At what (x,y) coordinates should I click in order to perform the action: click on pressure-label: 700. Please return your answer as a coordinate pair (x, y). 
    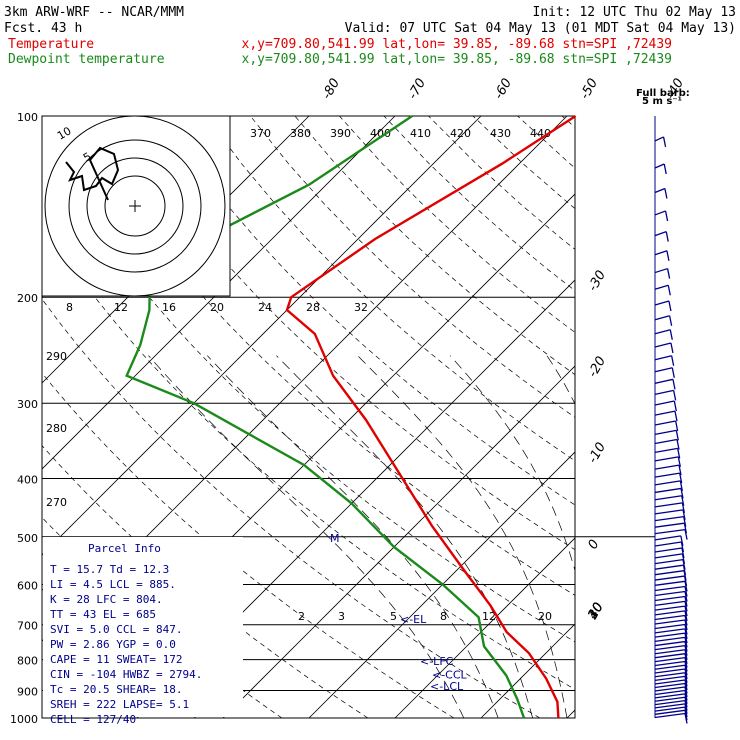
    Looking at the image, I should click on (27, 626).